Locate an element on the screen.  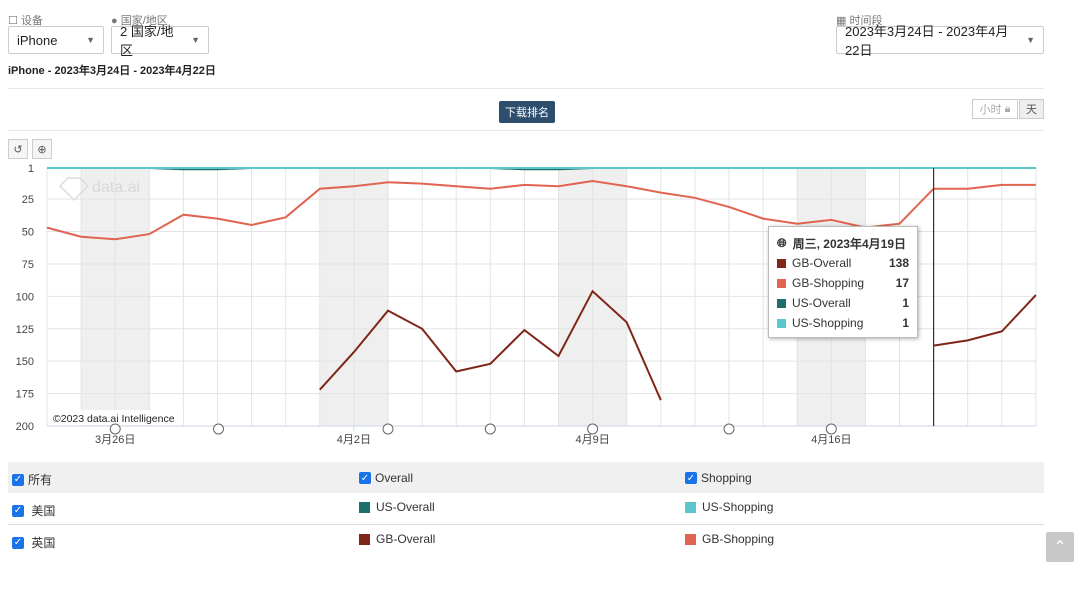
region-select: 2 国家/地区 ▼ is located at coordinates (160, 41).